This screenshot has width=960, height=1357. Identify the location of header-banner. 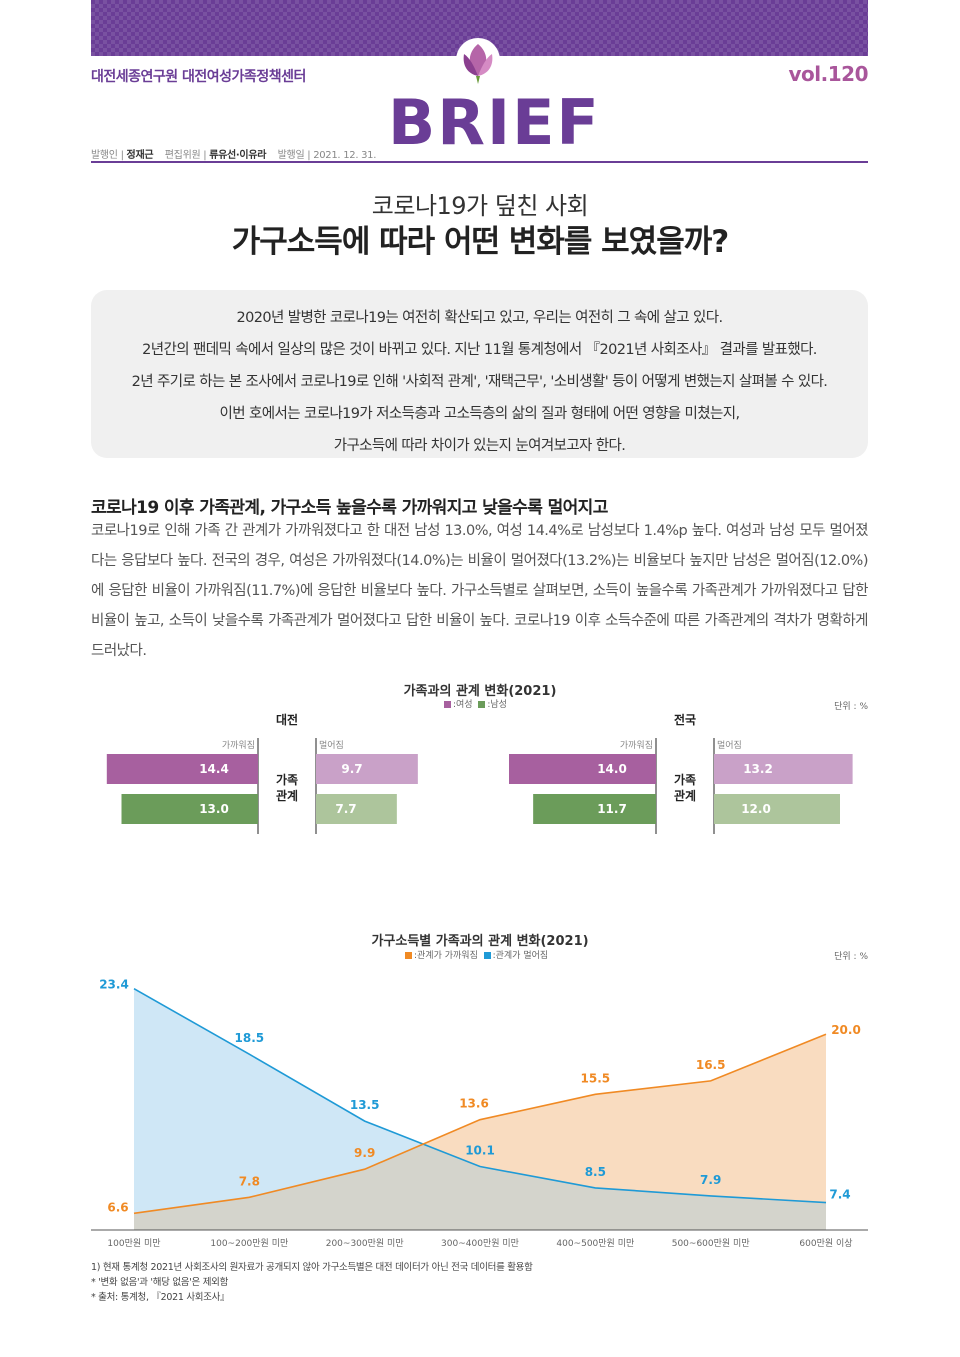
(479, 28).